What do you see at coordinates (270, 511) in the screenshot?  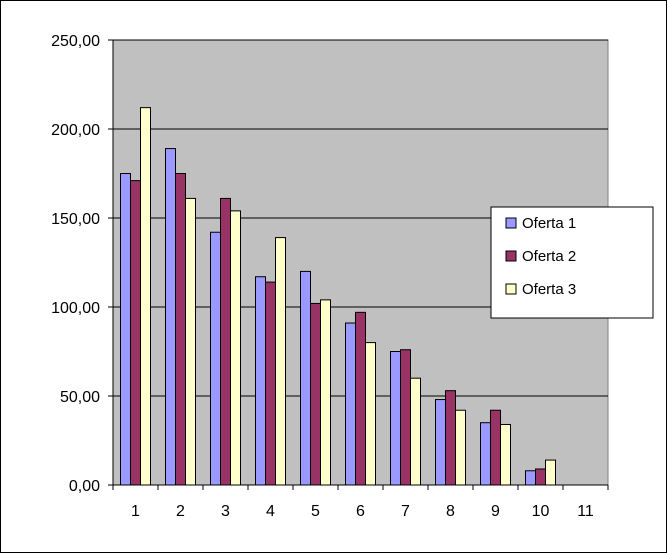 I see `x-tick-label-4: 4` at bounding box center [270, 511].